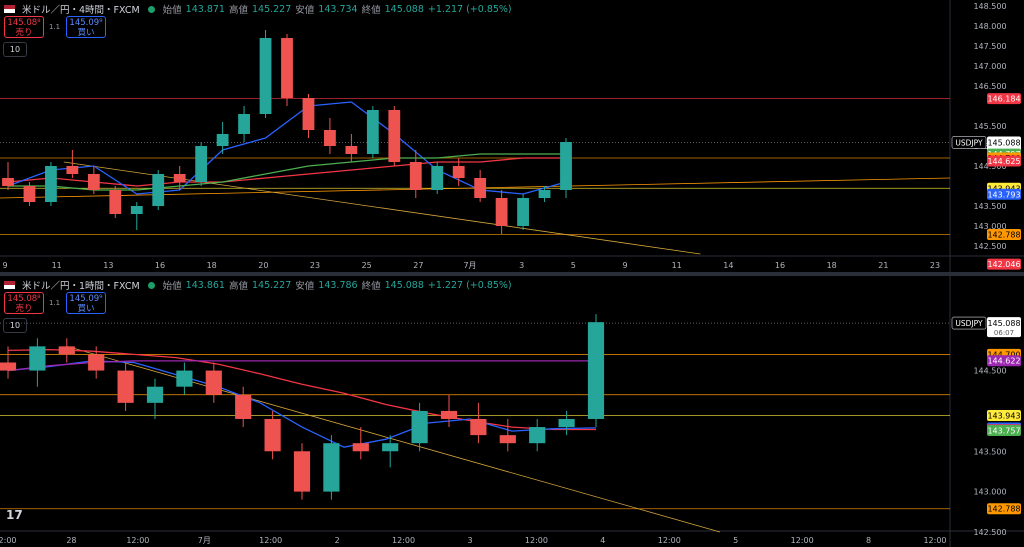  I want to click on low-value: 143.786, so click(338, 285).